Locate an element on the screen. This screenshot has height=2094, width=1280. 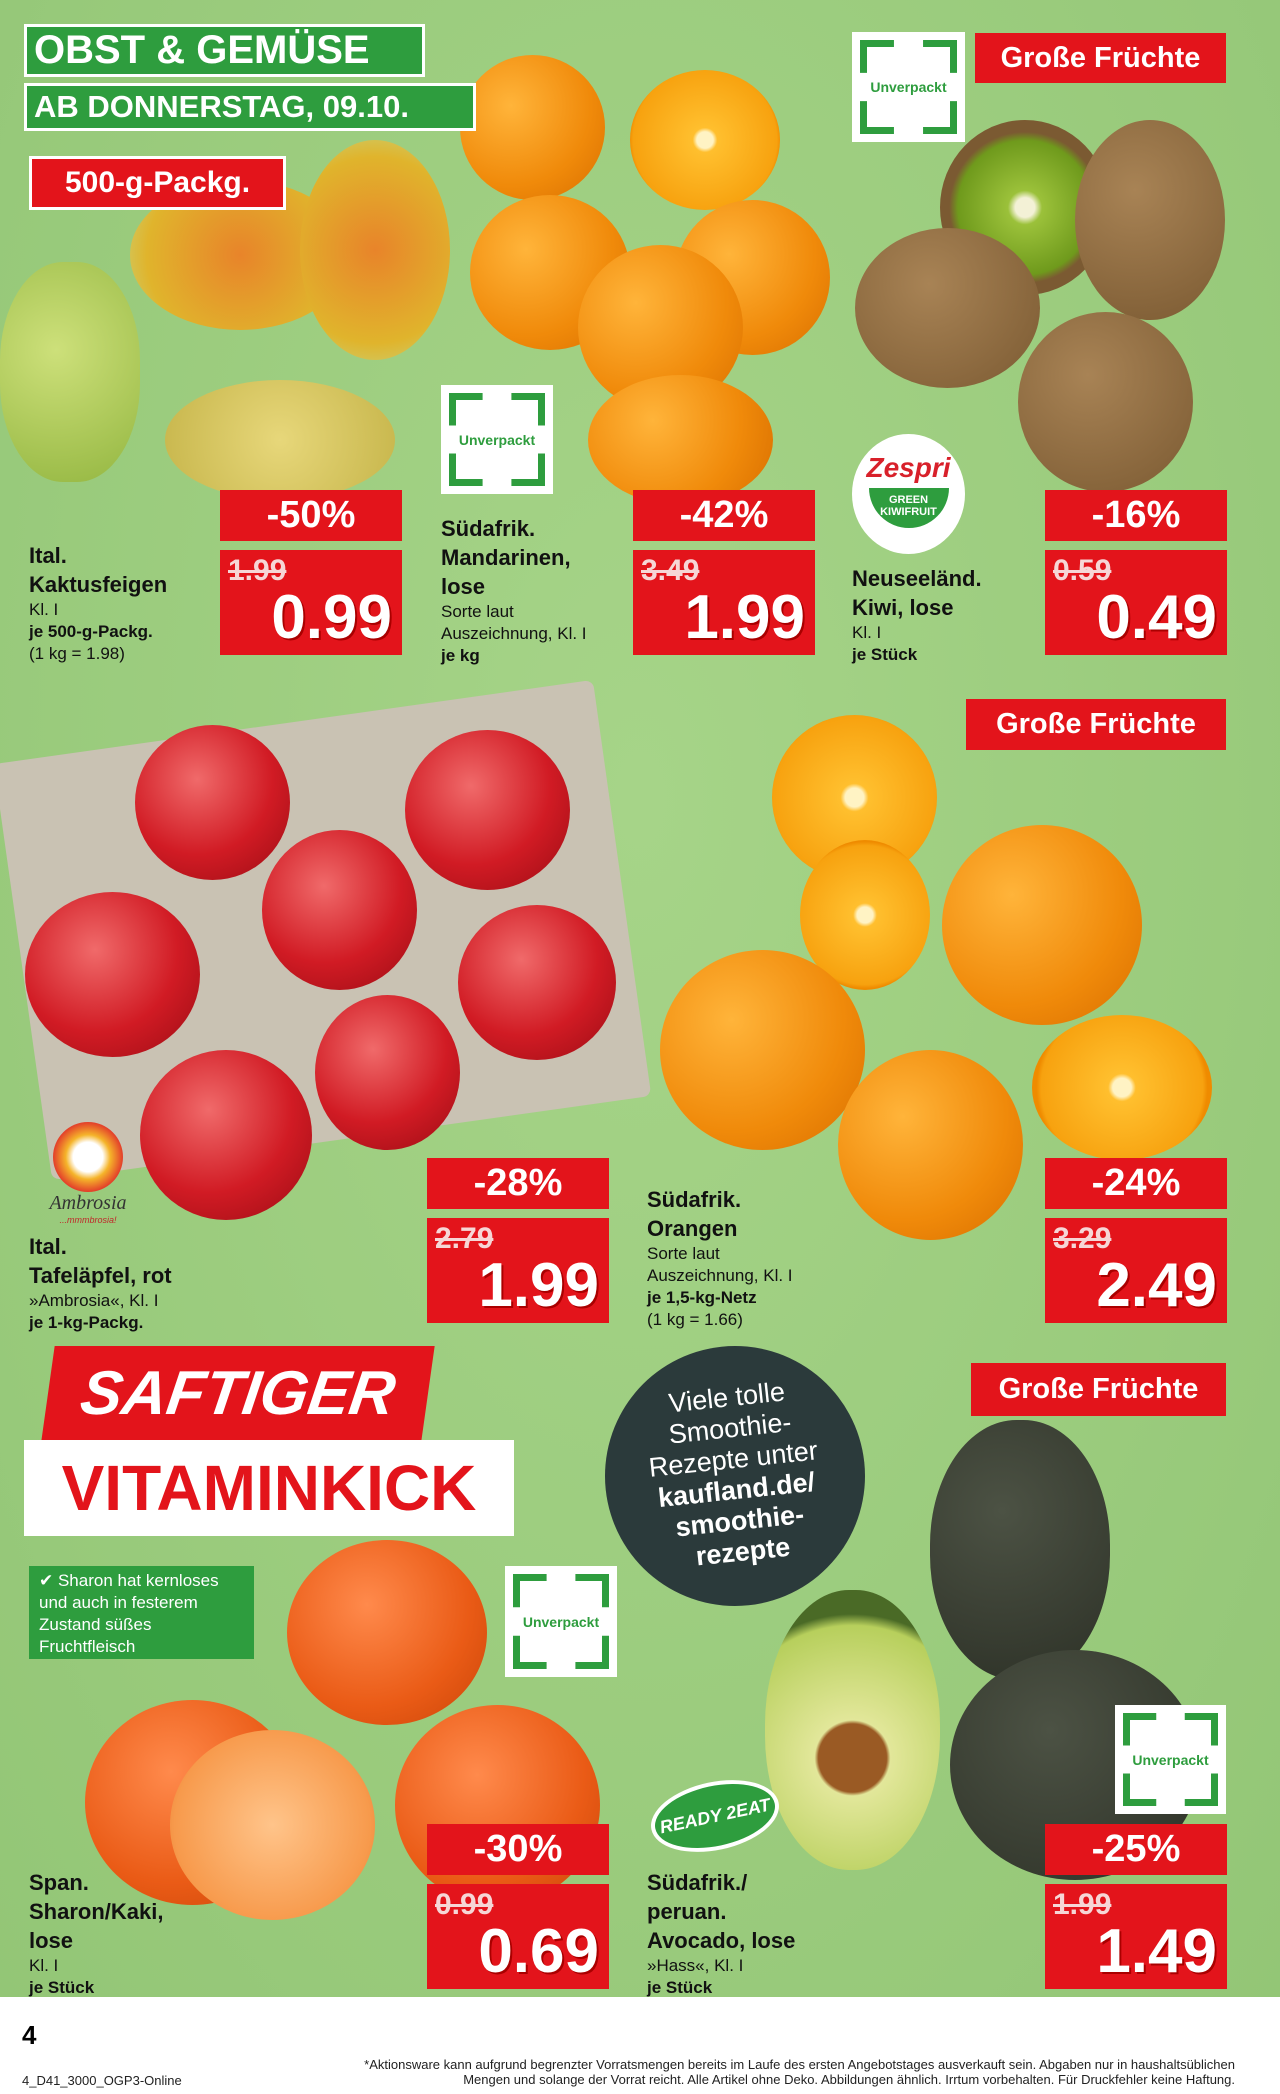
old-price: 3.29 is located at coordinates (1082, 1238).